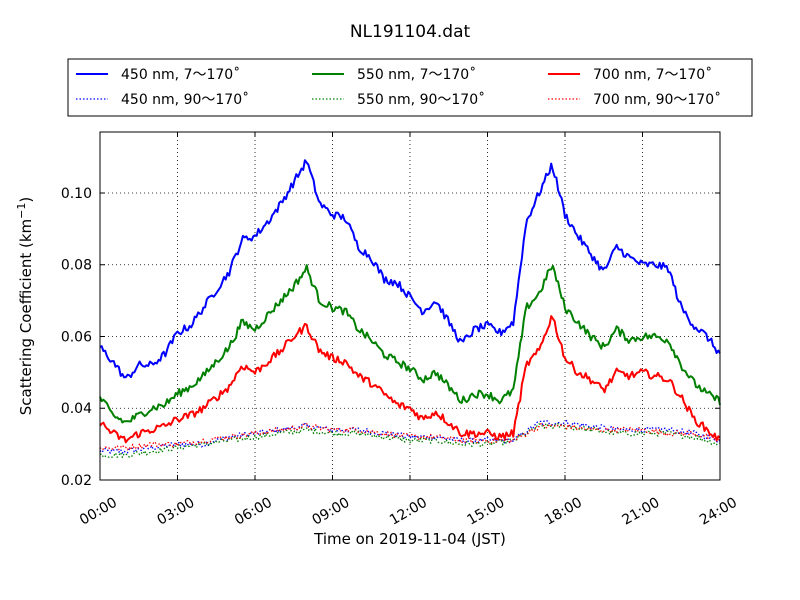 The width and height of the screenshot is (800, 600). Describe the element at coordinates (76, 481) in the screenshot. I see `y-tick-label: 0.02` at that location.